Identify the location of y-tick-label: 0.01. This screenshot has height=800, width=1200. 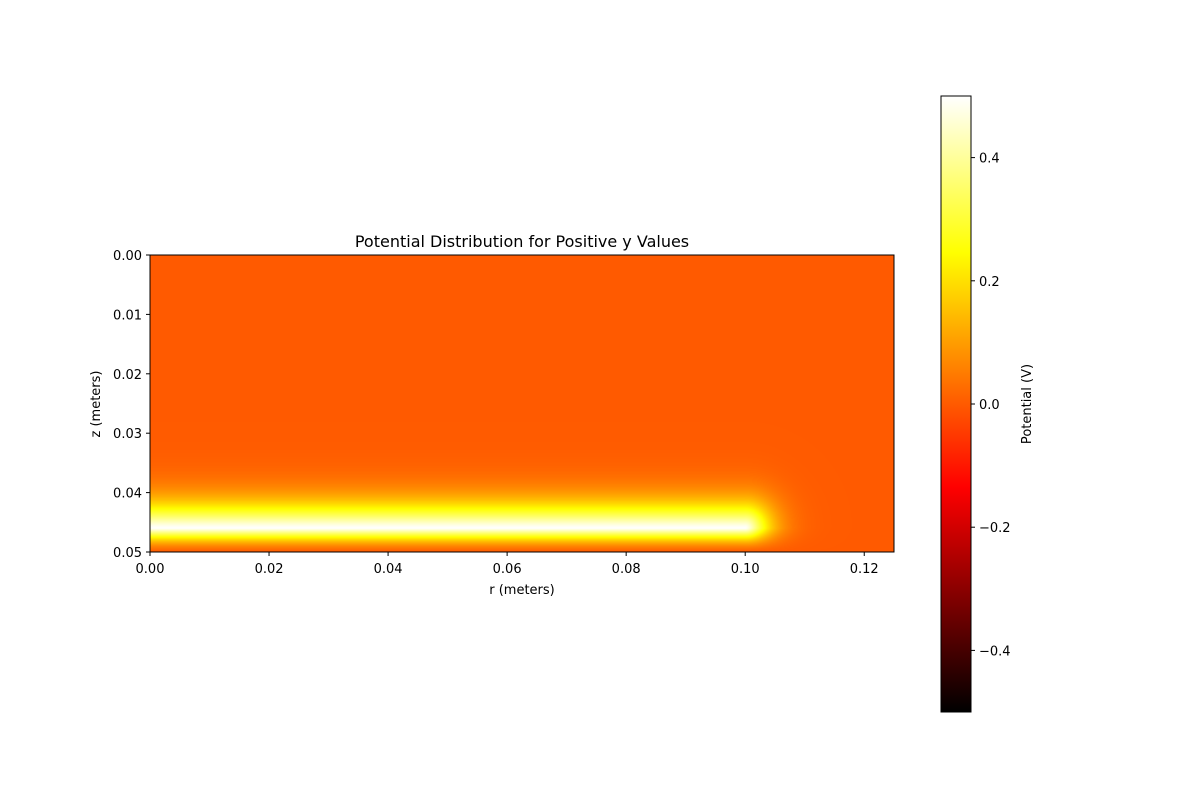
(127, 315).